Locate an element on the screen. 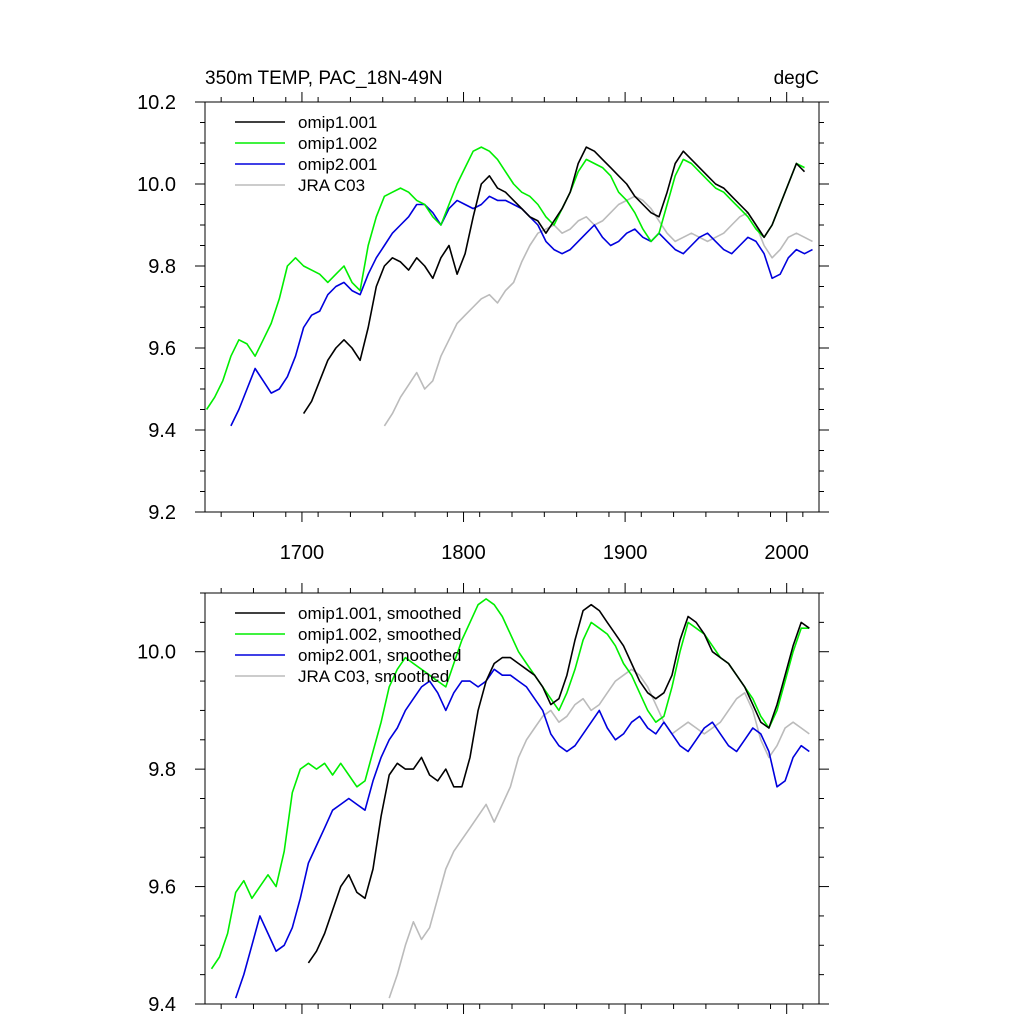 Image resolution: width=1024 pixels, height=1024 pixels. legend-label: omip2.001 is located at coordinates (337, 164).